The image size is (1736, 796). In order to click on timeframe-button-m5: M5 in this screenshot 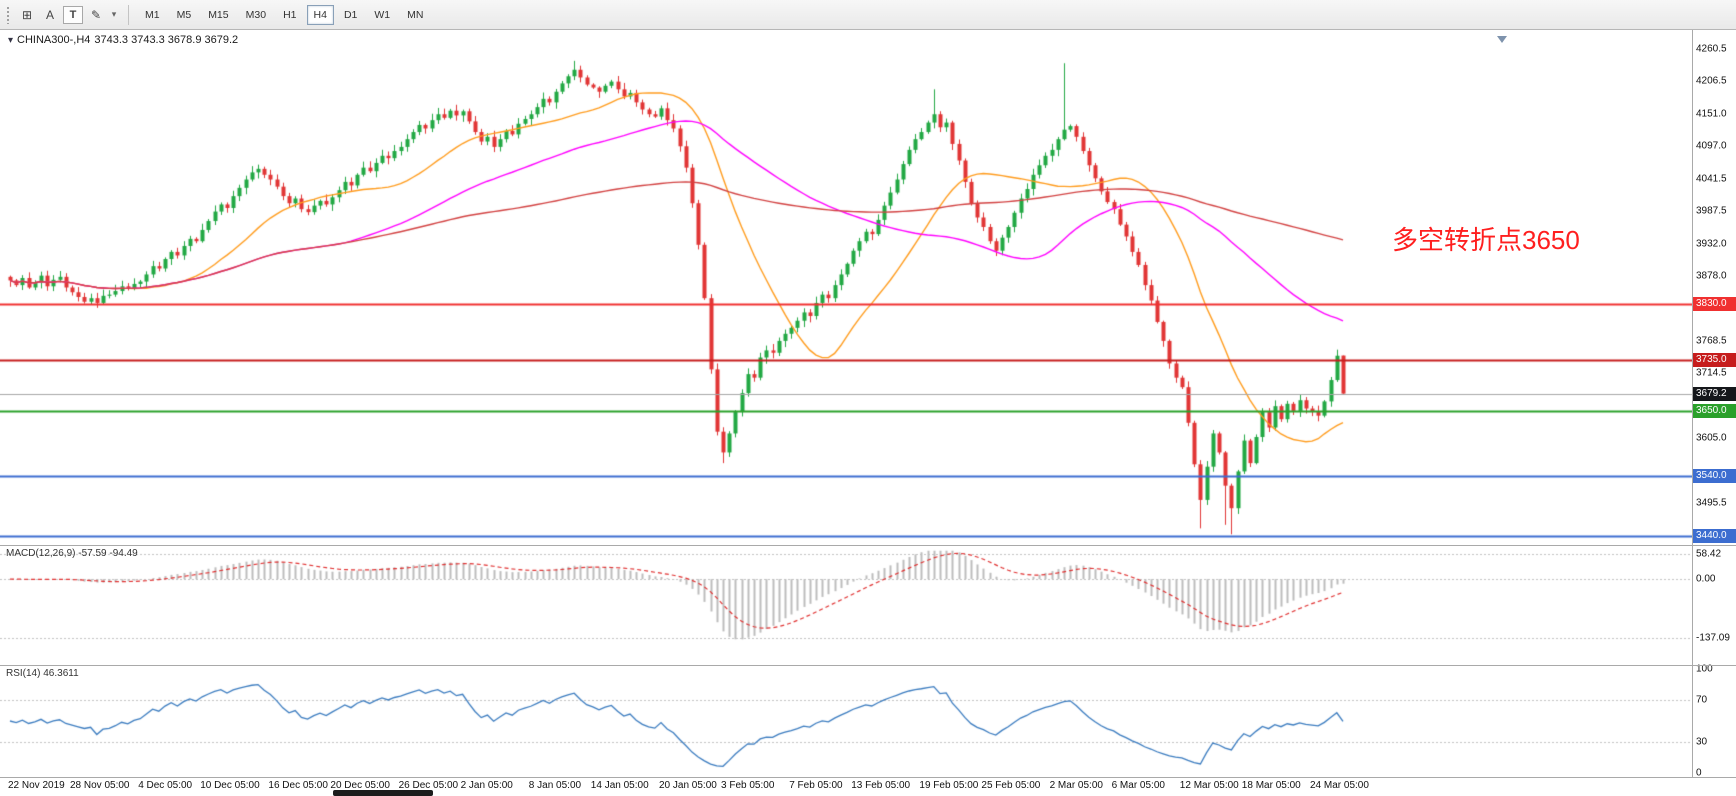, I will do `click(184, 15)`.